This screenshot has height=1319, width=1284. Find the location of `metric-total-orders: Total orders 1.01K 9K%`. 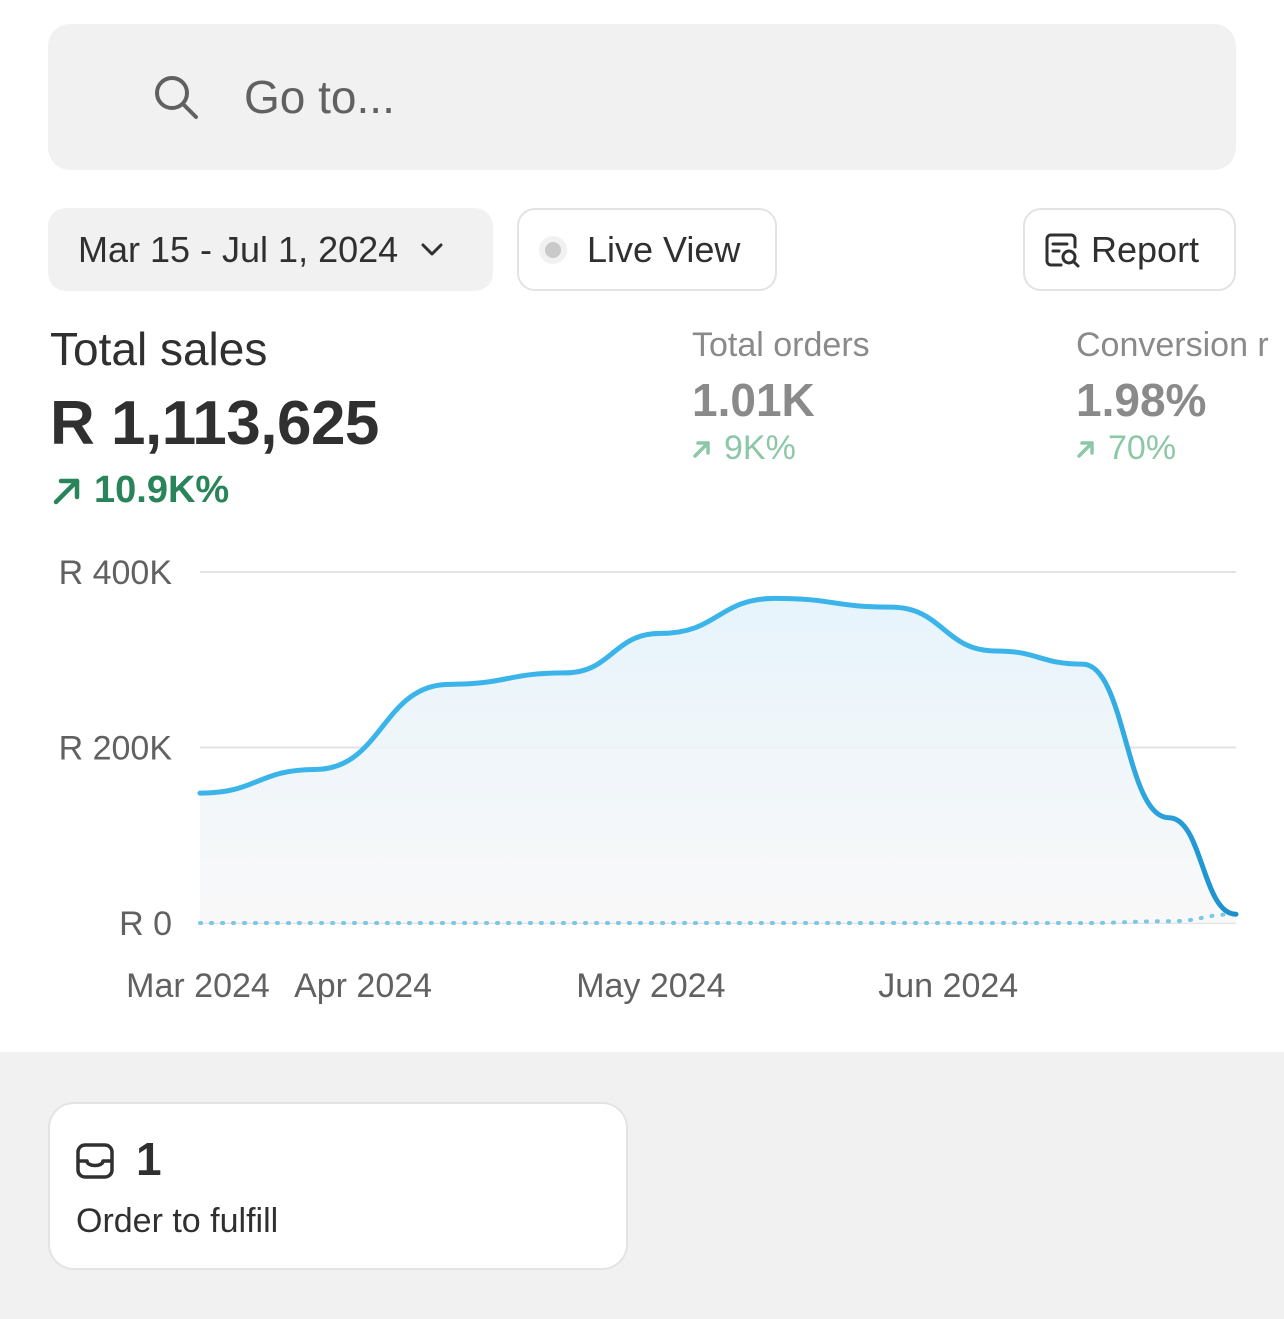

metric-total-orders: Total orders 1.01K 9K% is located at coordinates (781, 397).